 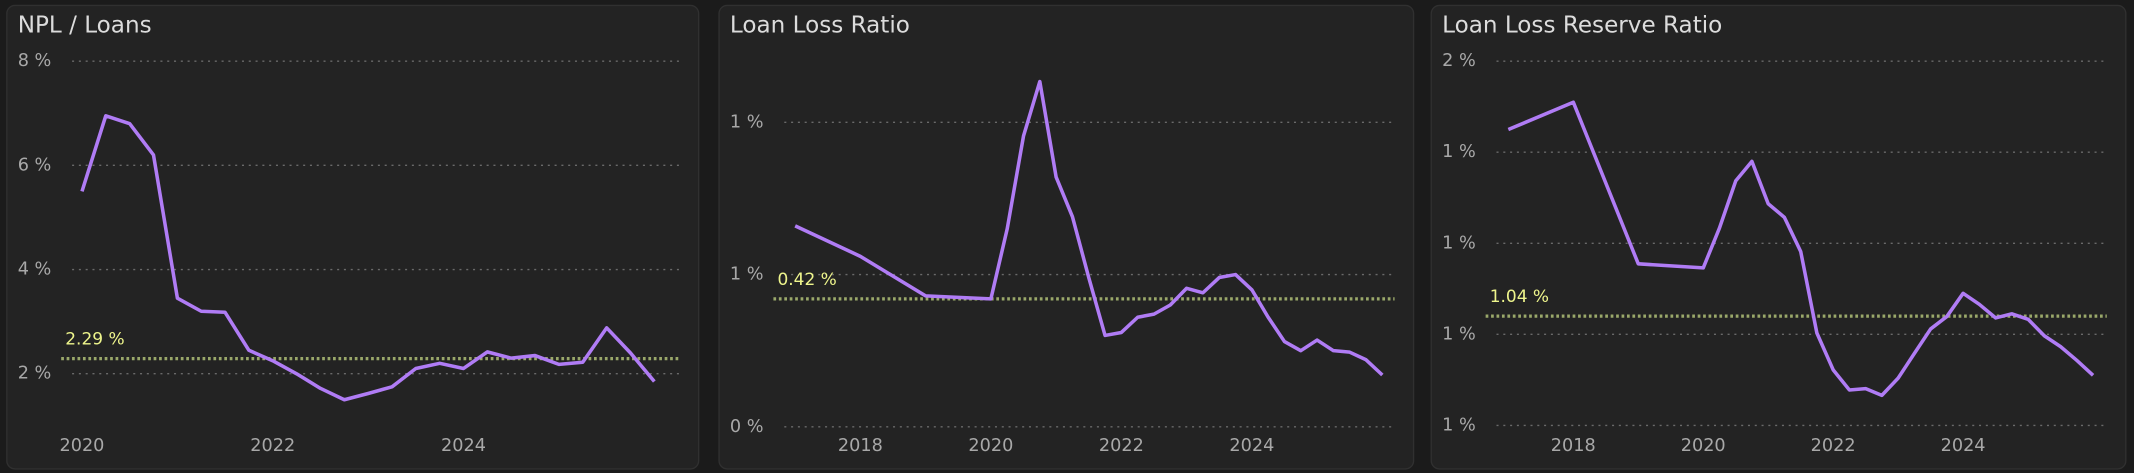 I want to click on y-tick-label: 8 %, so click(x=35, y=61).